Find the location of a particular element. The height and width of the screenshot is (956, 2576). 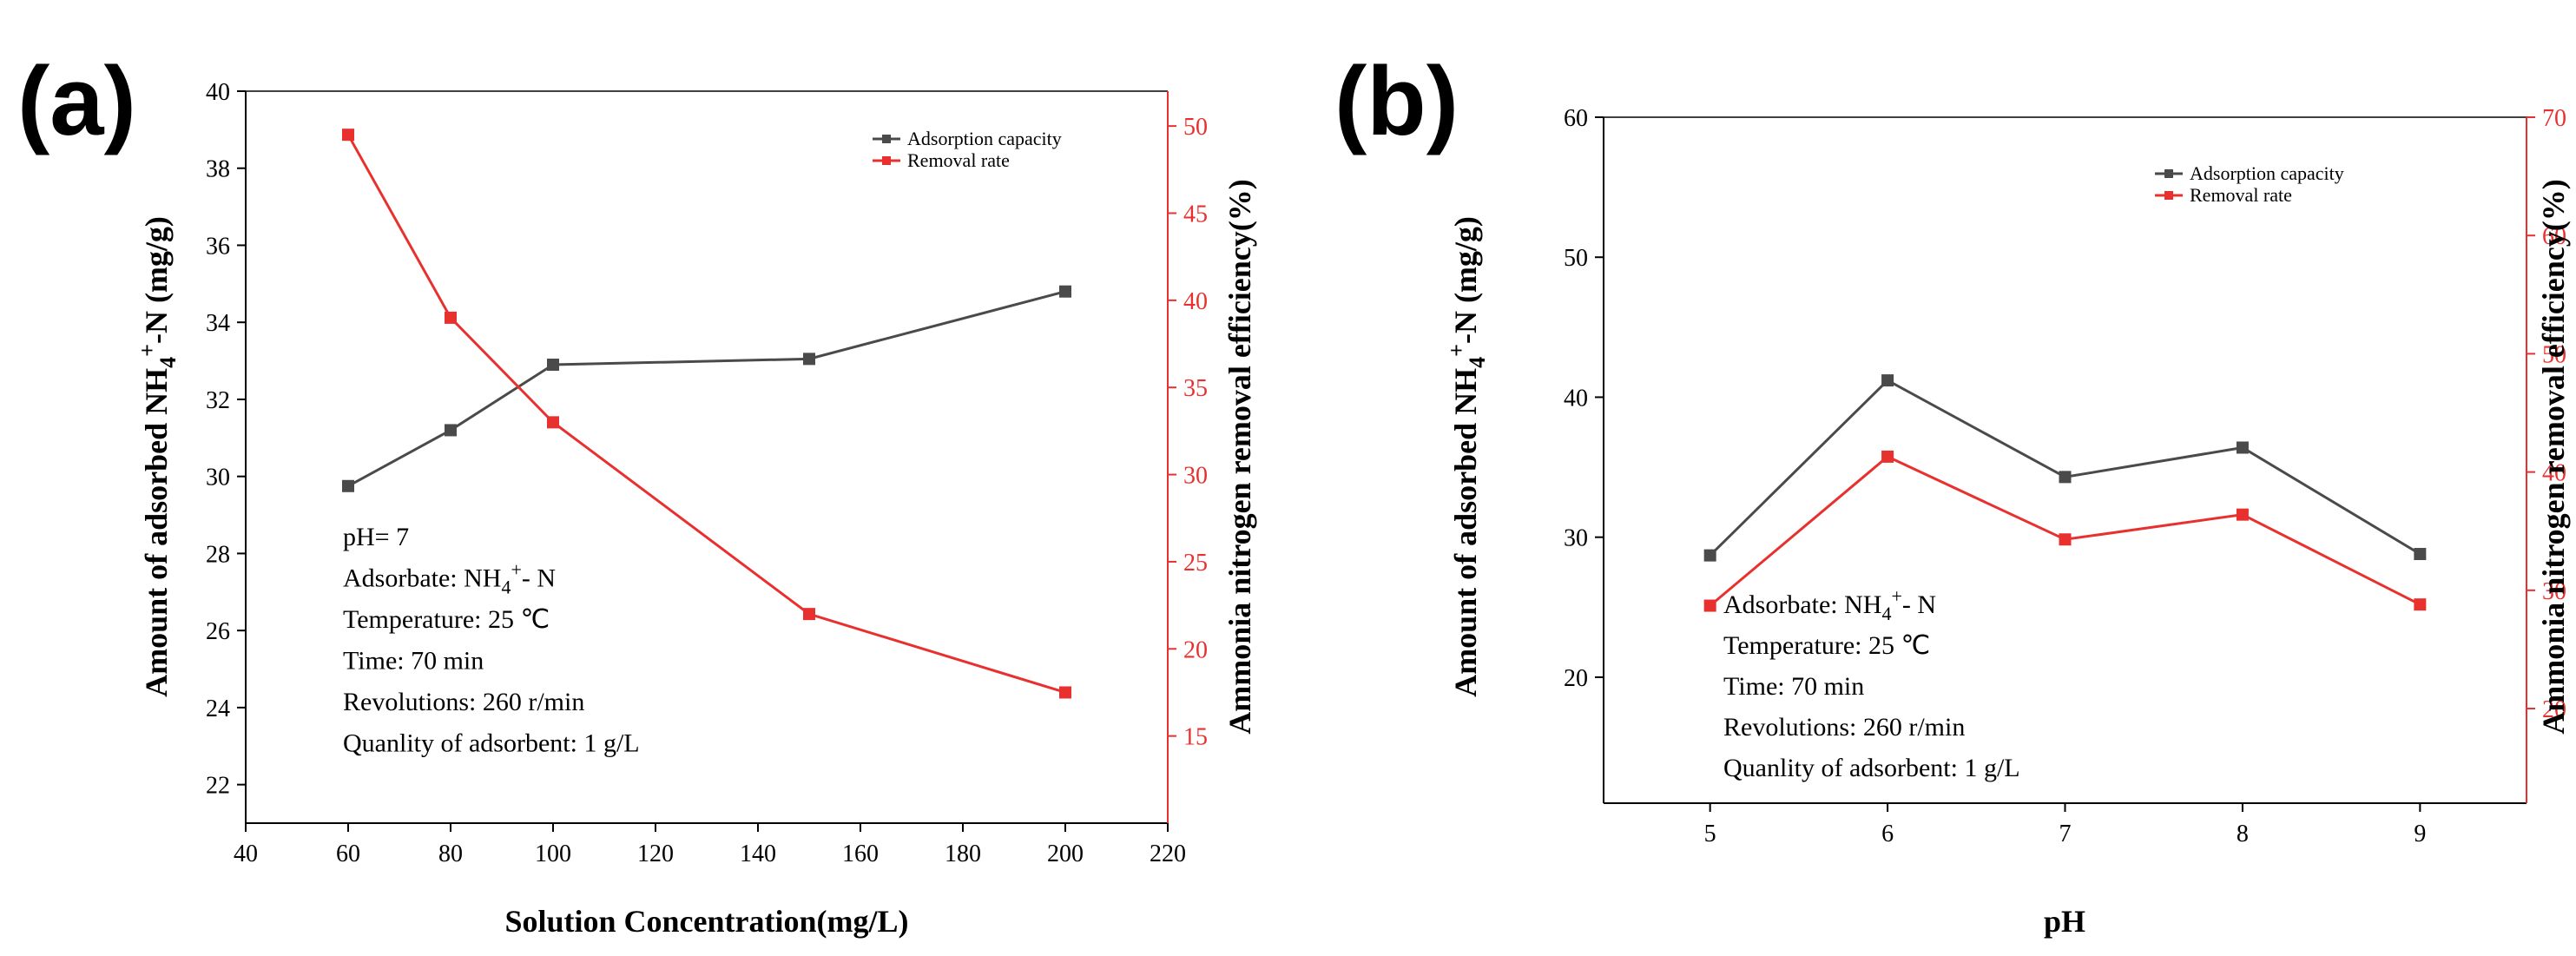

y-tick-label: 38 is located at coordinates (218, 169).